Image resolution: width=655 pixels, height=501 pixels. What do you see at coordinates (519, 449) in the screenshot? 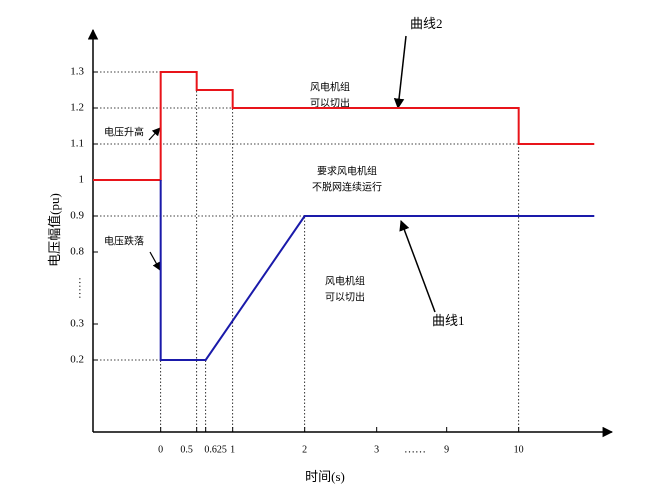
I see `x-tick-label: 10` at bounding box center [519, 449].